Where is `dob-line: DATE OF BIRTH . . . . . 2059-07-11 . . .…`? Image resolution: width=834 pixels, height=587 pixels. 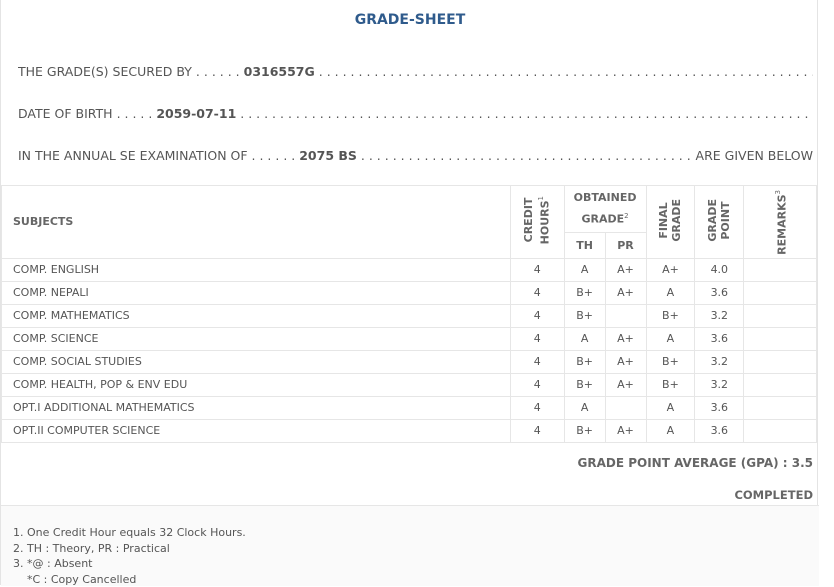 dob-line: DATE OF BIRTH . . . . . 2059-07-11 . . .… is located at coordinates (415, 113).